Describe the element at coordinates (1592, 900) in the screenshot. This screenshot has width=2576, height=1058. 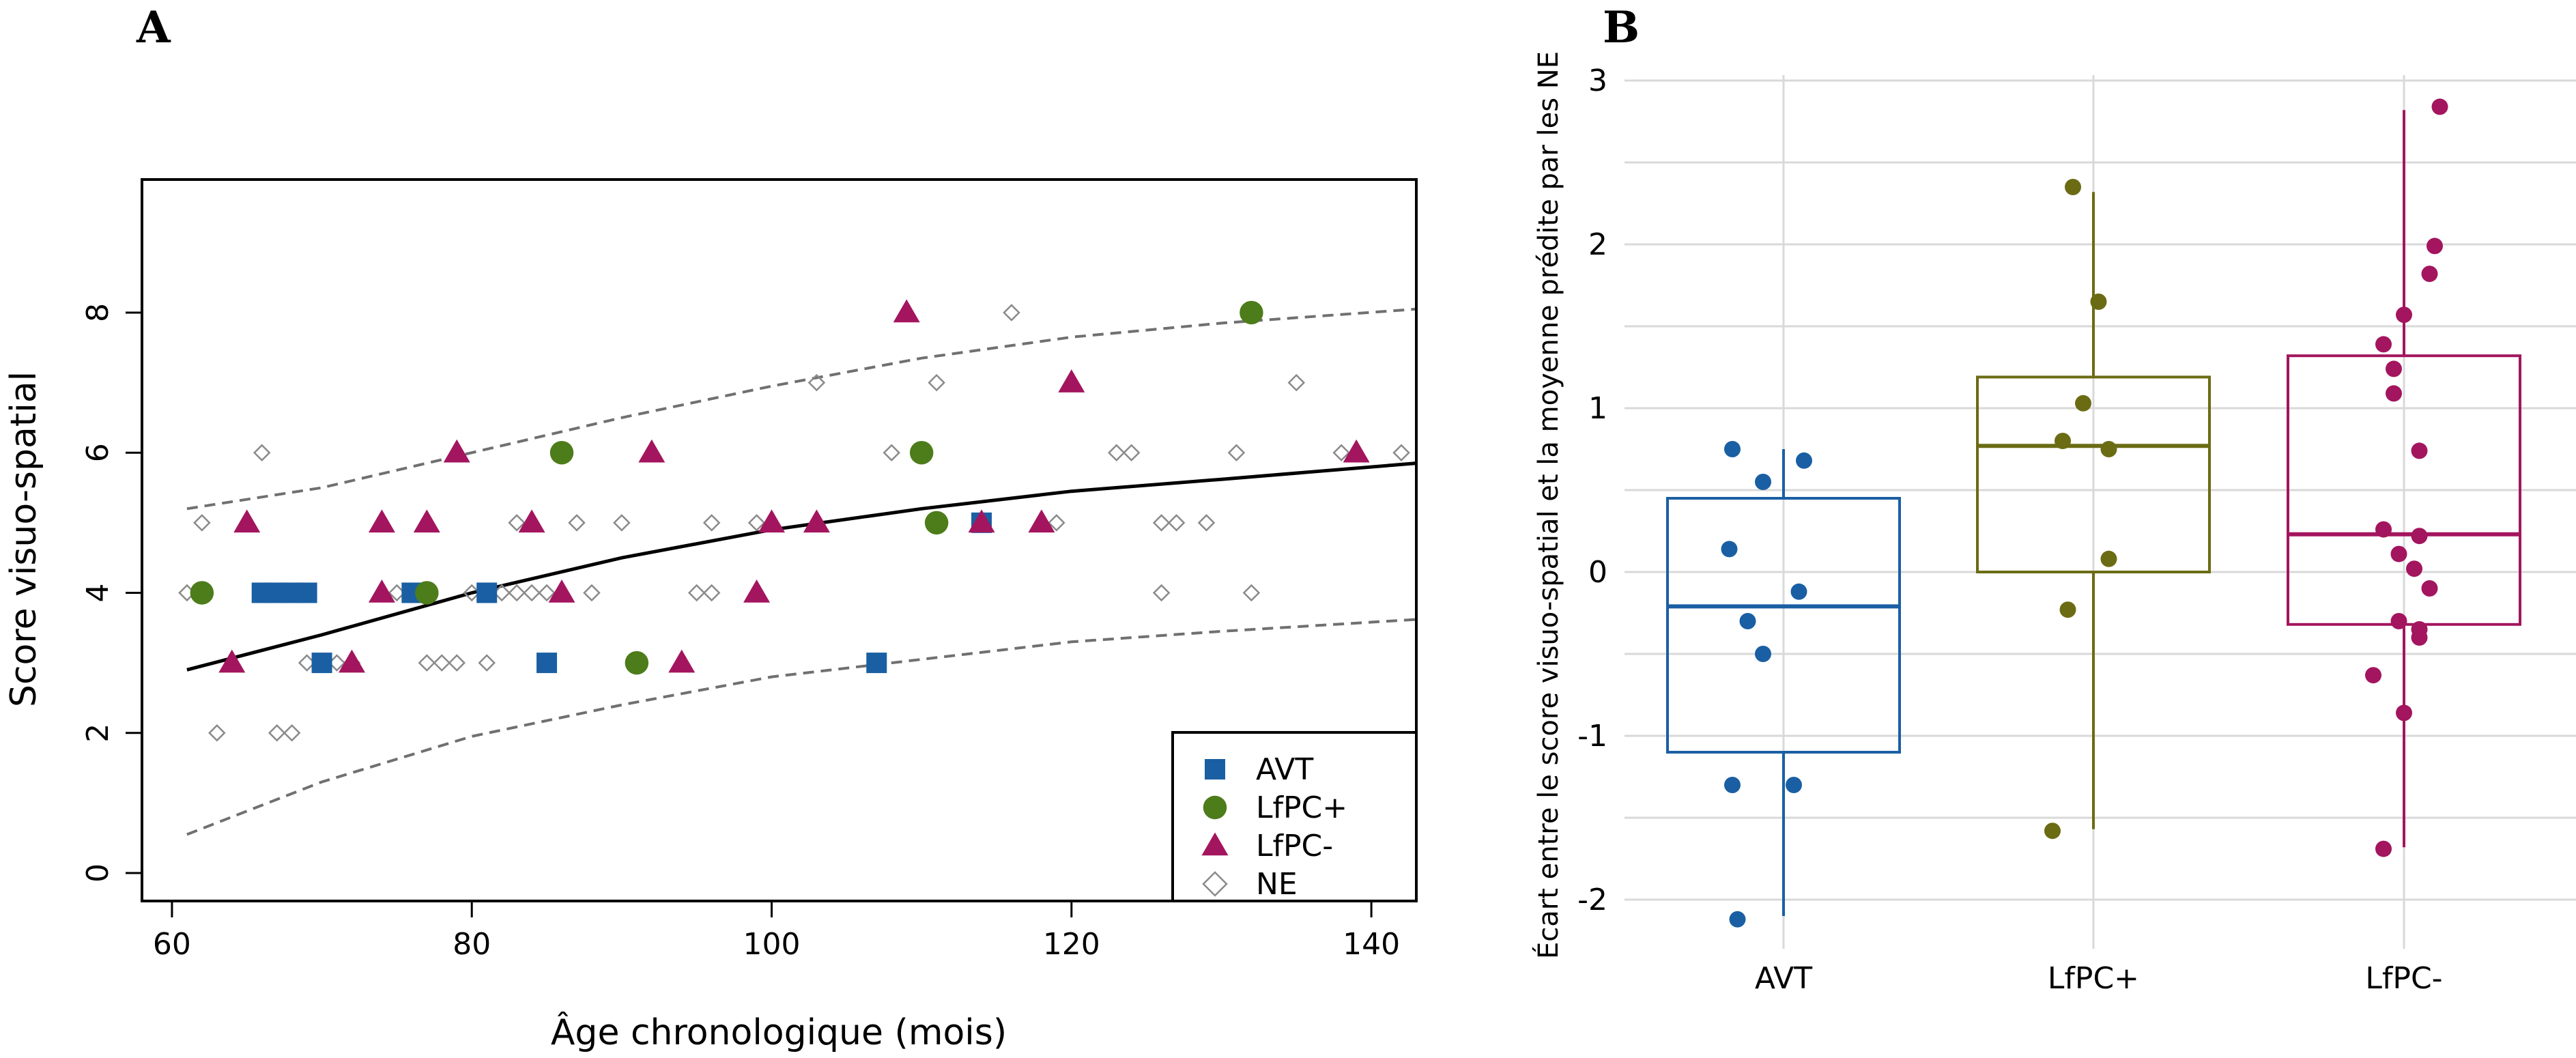
I see `y-tick-label: -2` at that location.